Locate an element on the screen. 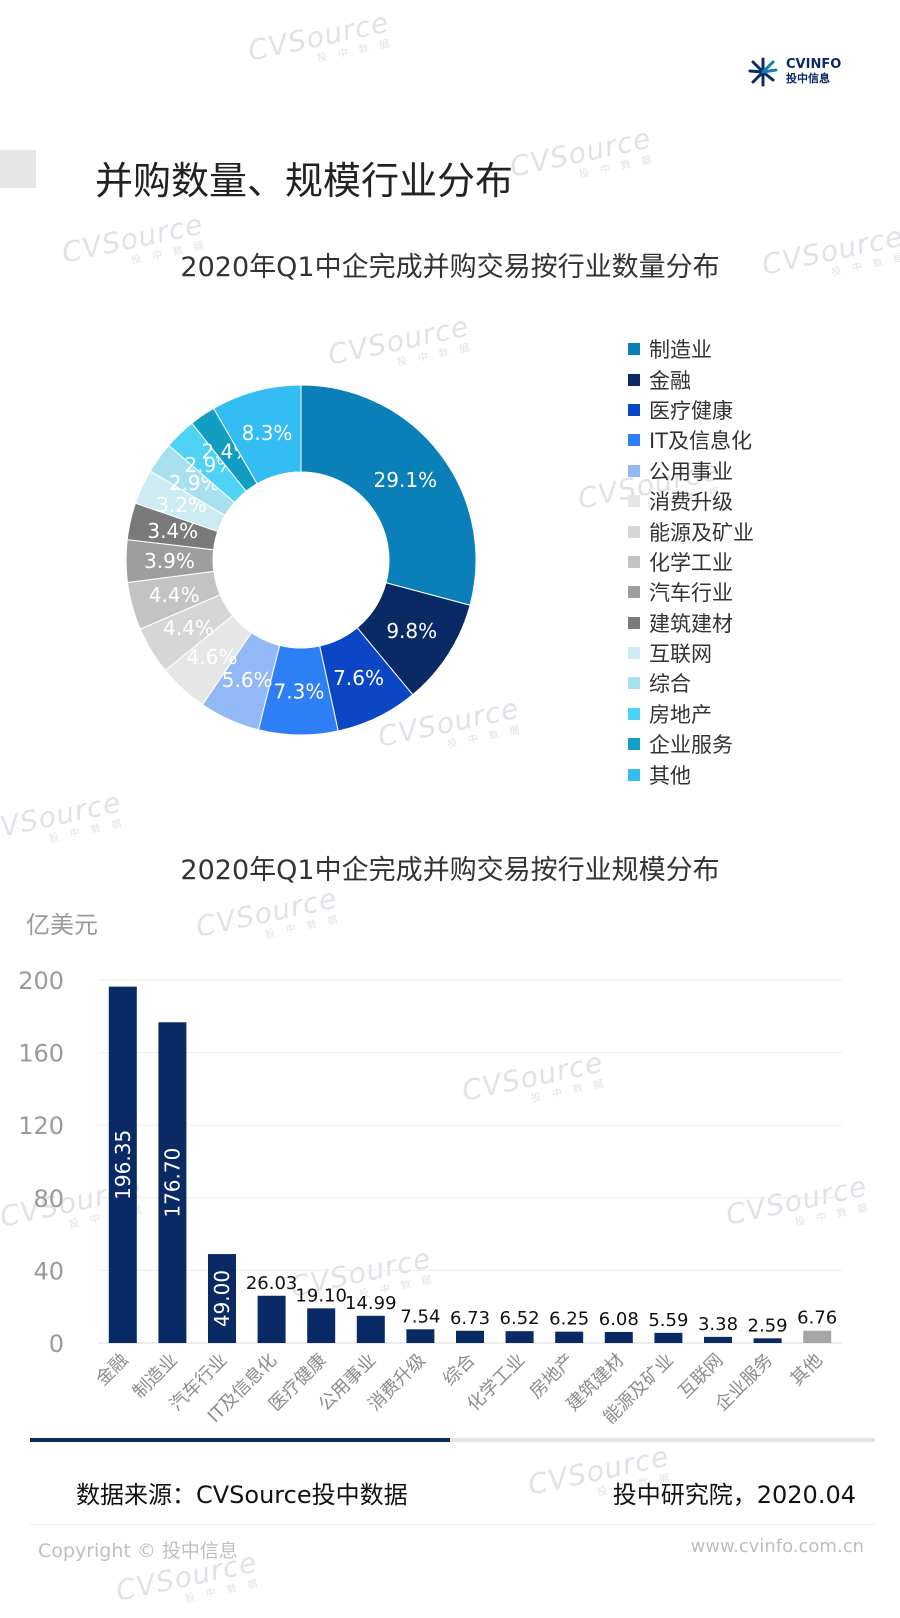 The width and height of the screenshot is (900, 1618). legend-item: IT及信息化 is located at coordinates (691, 440).